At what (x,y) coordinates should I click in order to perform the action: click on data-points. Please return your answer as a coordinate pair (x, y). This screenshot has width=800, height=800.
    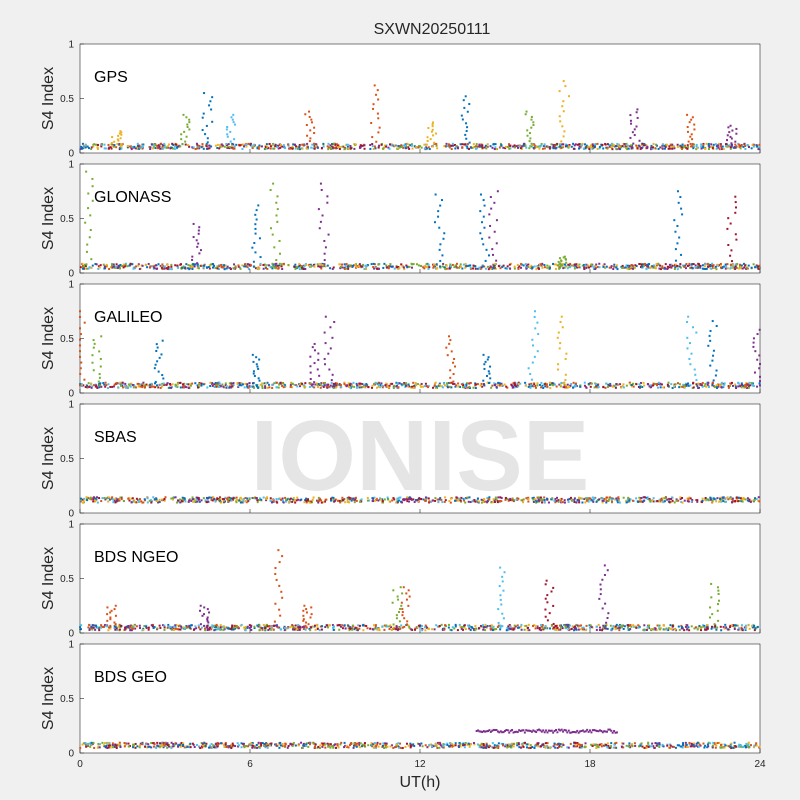
    Looking at the image, I should click on (419, 590).